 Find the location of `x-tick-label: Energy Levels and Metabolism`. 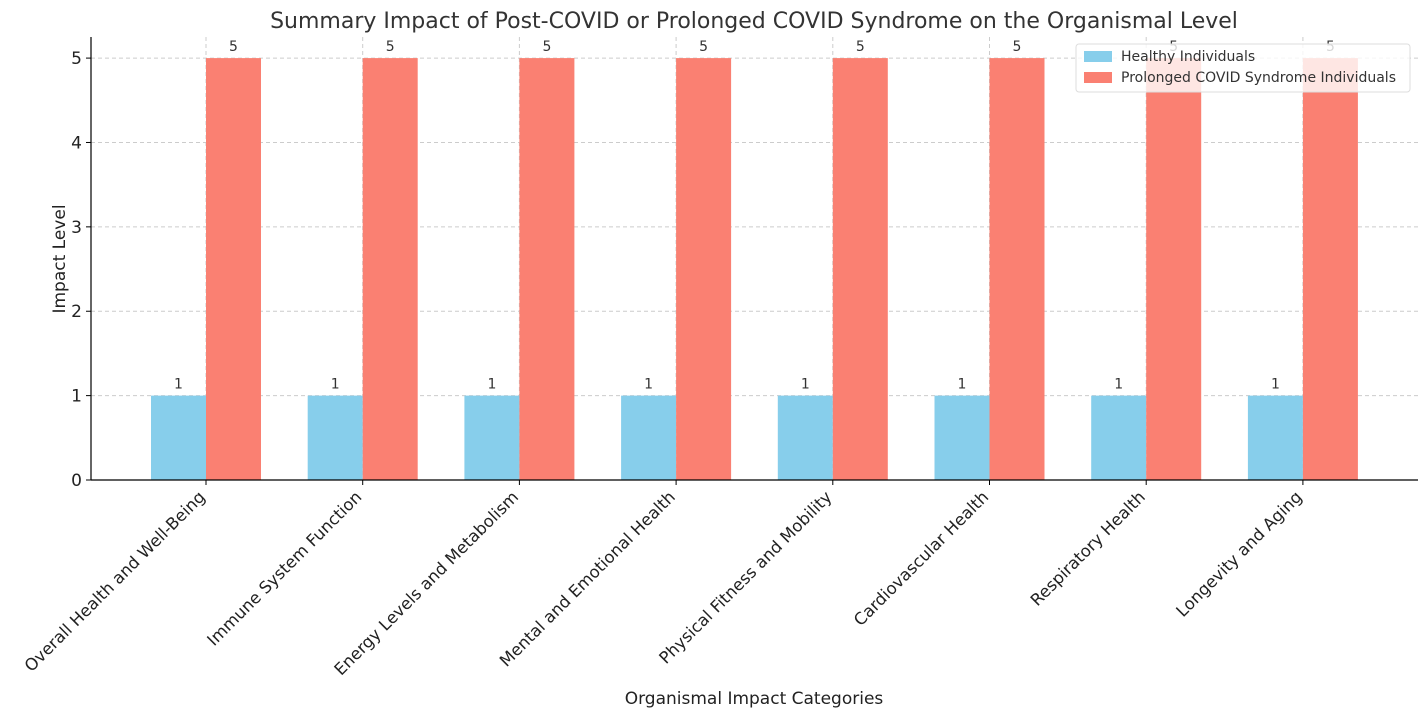

x-tick-label: Energy Levels and Metabolism is located at coordinates (427, 583).